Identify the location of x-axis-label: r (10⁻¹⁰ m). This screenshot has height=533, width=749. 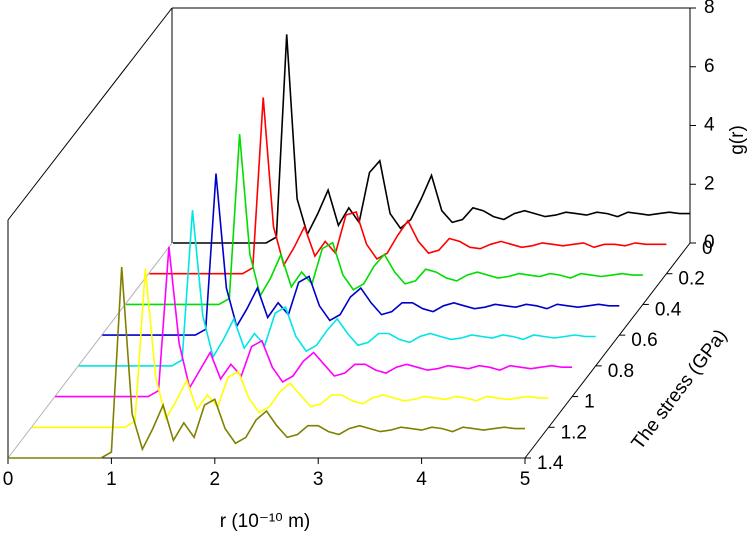
(265, 521).